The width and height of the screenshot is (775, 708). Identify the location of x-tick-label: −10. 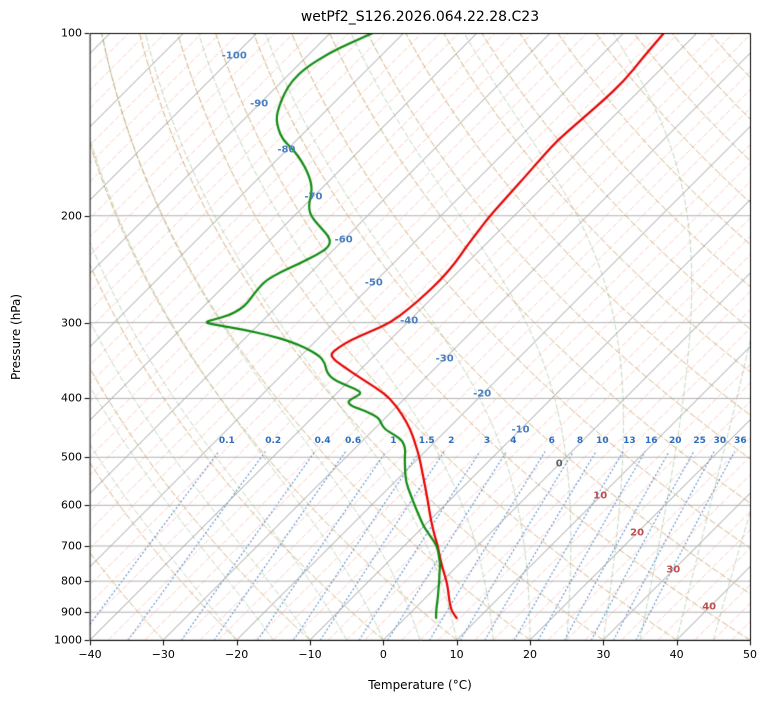
(310, 654).